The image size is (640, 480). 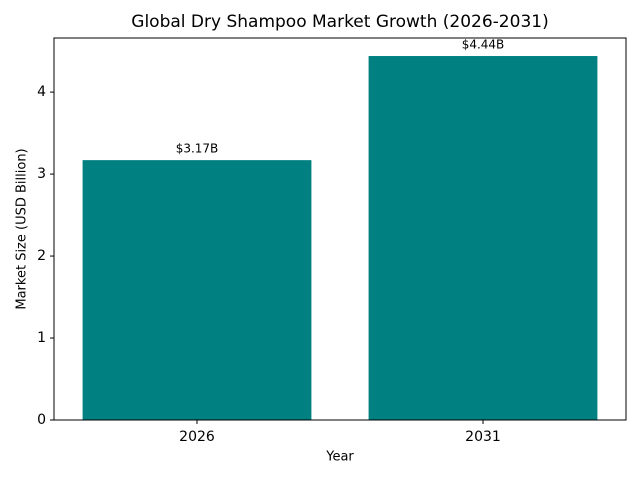 What do you see at coordinates (339, 457) in the screenshot?
I see `x-axis-label: Year` at bounding box center [339, 457].